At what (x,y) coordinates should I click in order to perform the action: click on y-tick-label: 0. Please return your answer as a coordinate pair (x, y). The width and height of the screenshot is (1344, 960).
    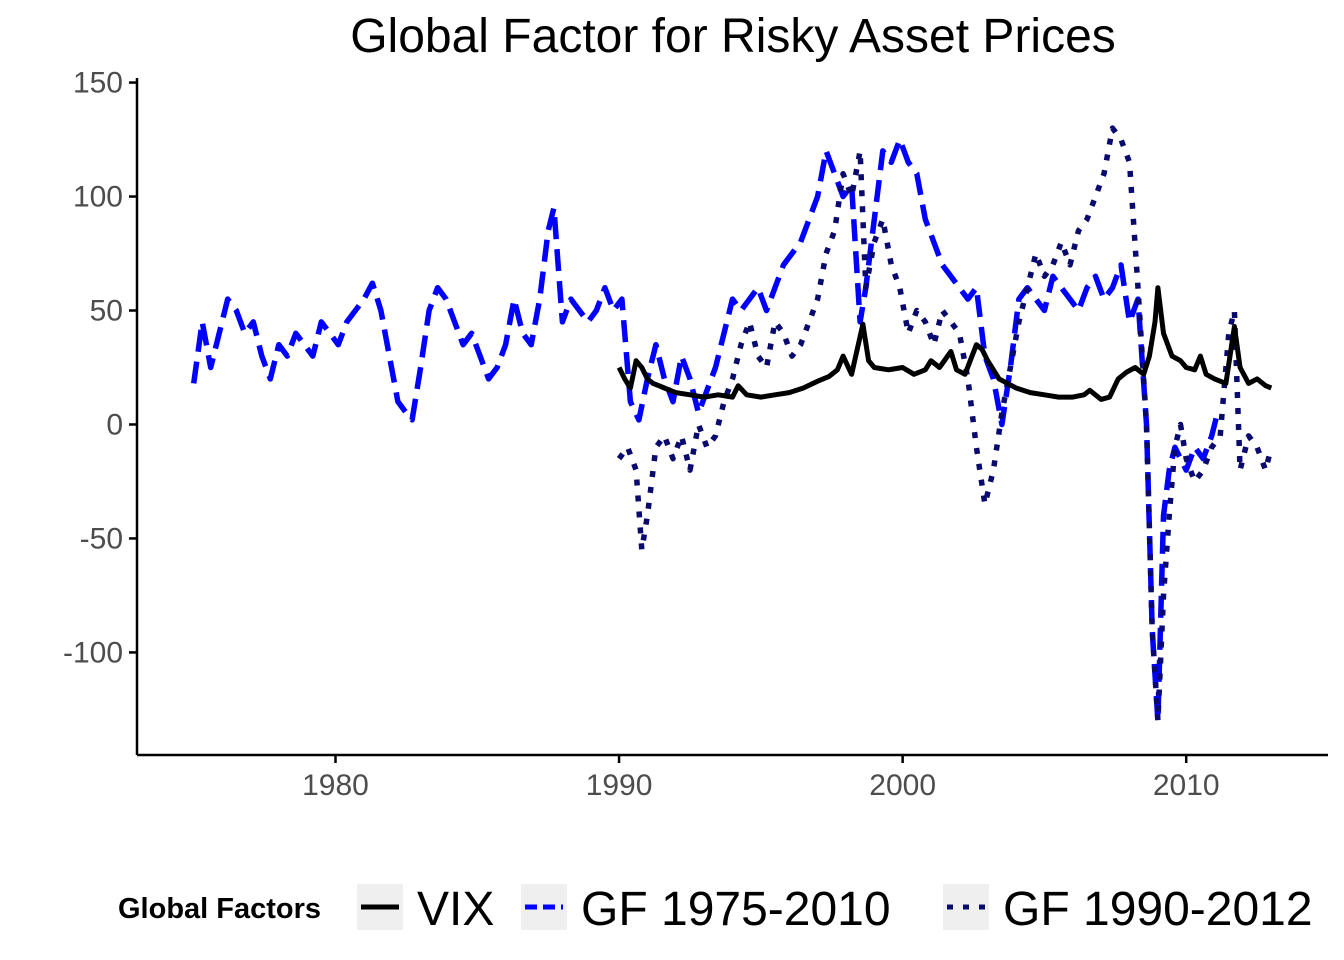
    Looking at the image, I should click on (114, 424).